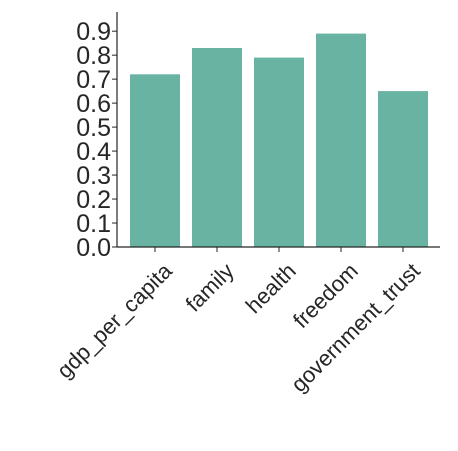 The width and height of the screenshot is (458, 451). I want to click on bar-family, so click(217, 147).